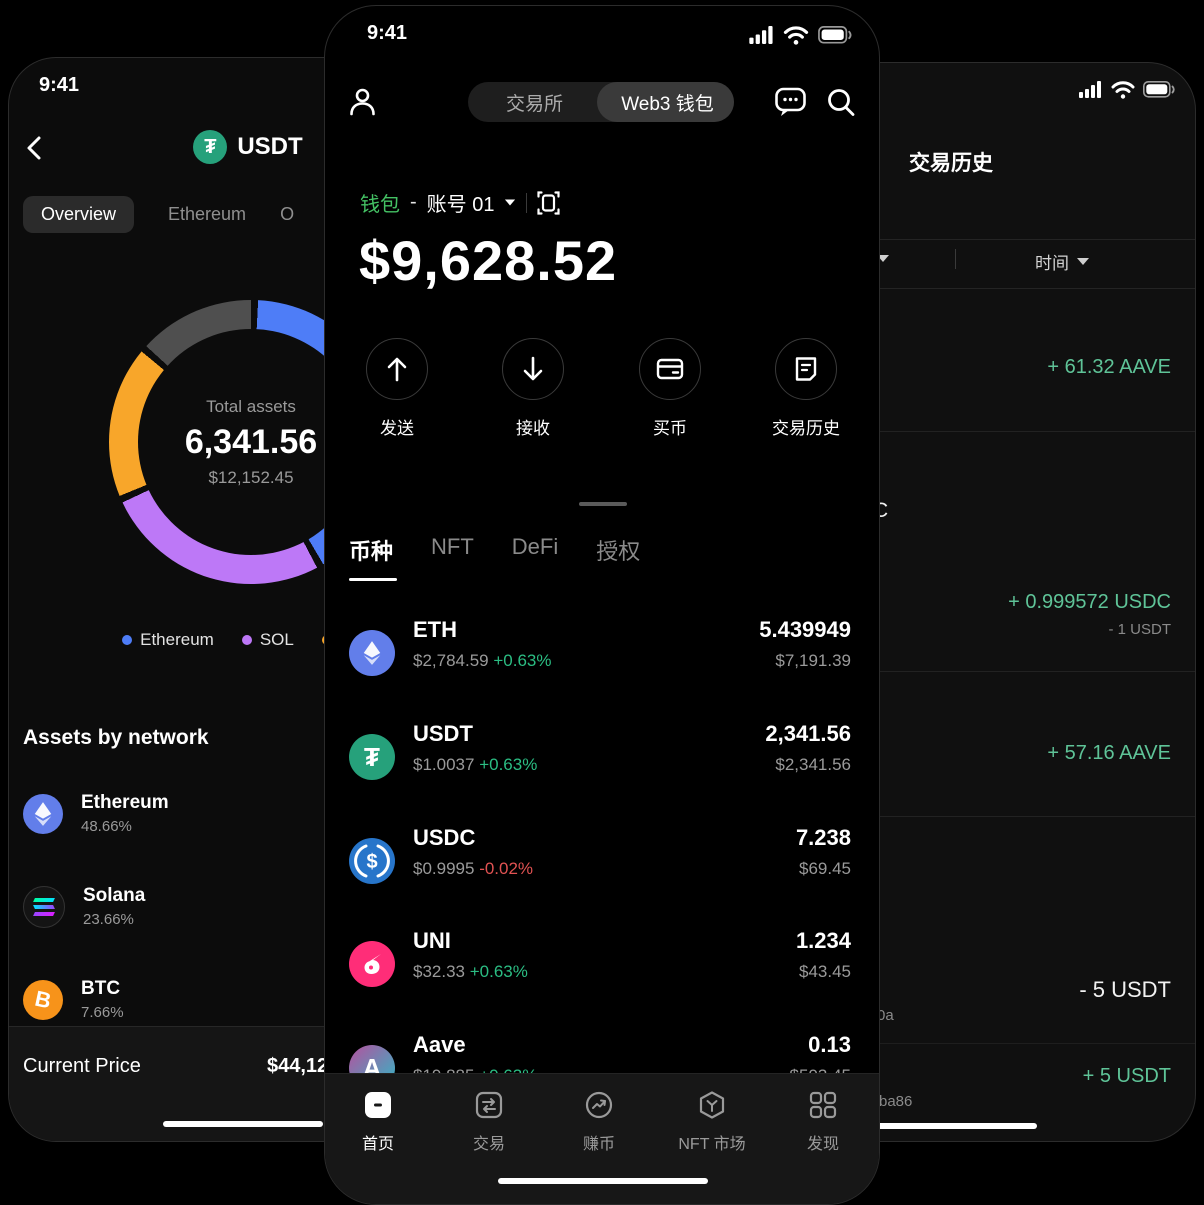  What do you see at coordinates (825, 971) in the screenshot?
I see `token-value: $43.45` at bounding box center [825, 971].